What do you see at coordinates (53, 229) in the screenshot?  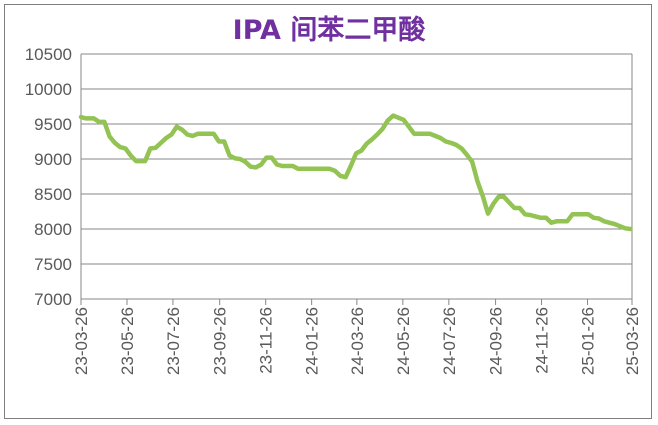 I see `y-tick-label: 8000` at bounding box center [53, 229].